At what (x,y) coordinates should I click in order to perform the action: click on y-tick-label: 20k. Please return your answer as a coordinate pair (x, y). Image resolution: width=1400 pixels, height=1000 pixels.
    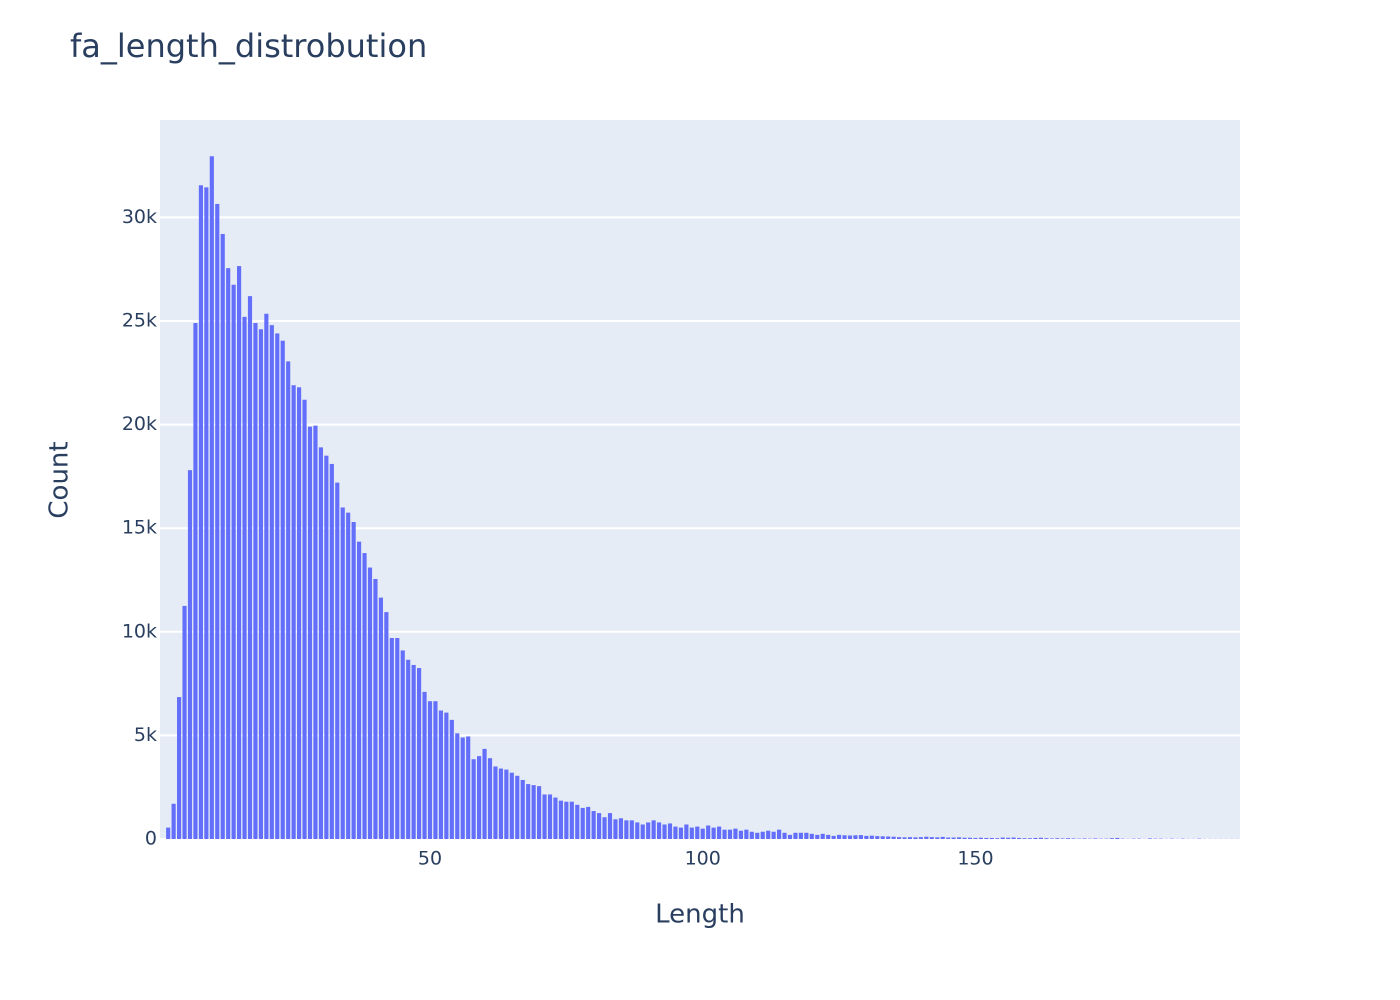
    Looking at the image, I should click on (139, 424).